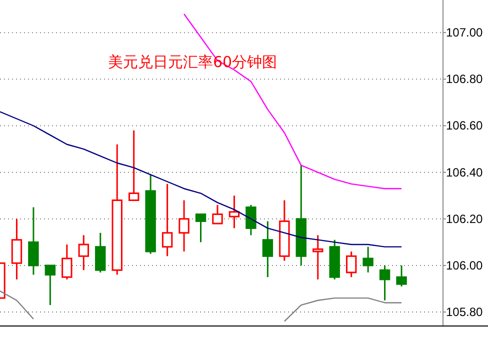 This screenshot has height=339, width=488. Describe the element at coordinates (465, 172) in the screenshot. I see `y-tick-label: 106.40` at that location.